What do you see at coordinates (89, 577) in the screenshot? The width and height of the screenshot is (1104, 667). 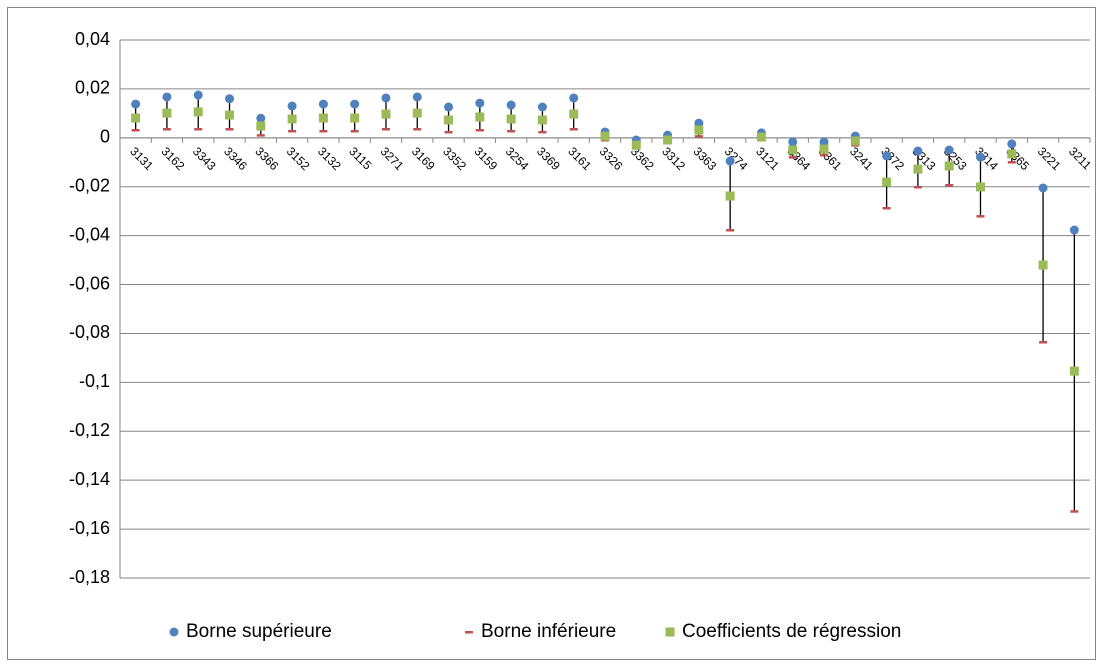 I see `y-tick-label: -0,18` at bounding box center [89, 577].